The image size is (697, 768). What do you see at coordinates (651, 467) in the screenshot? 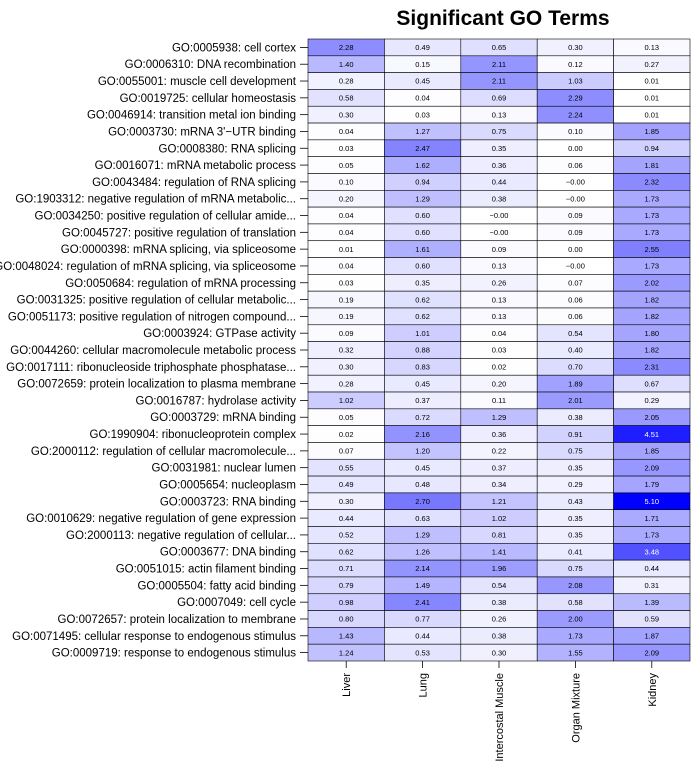
I see `cell-value: 2.09` at bounding box center [651, 467].